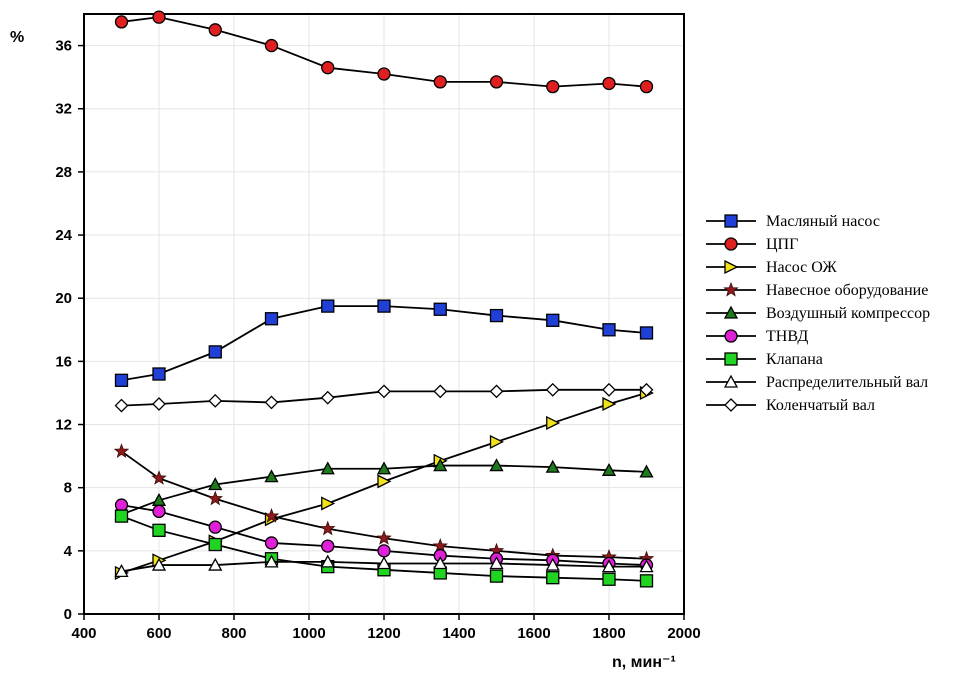 This screenshot has width=980, height=685. I want to click on legend-item: Распределительный вал, so click(817, 382).